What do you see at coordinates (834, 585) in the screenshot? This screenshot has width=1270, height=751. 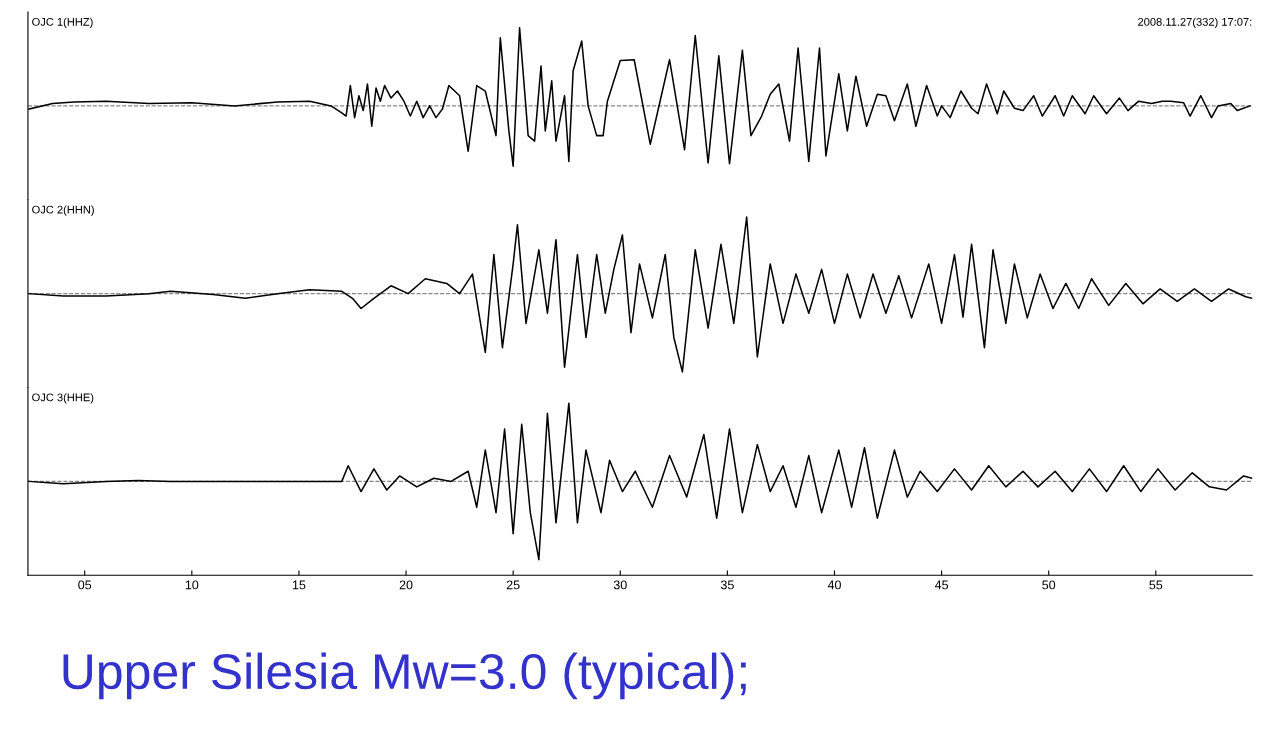 I see `x-tick-label: 40` at bounding box center [834, 585].